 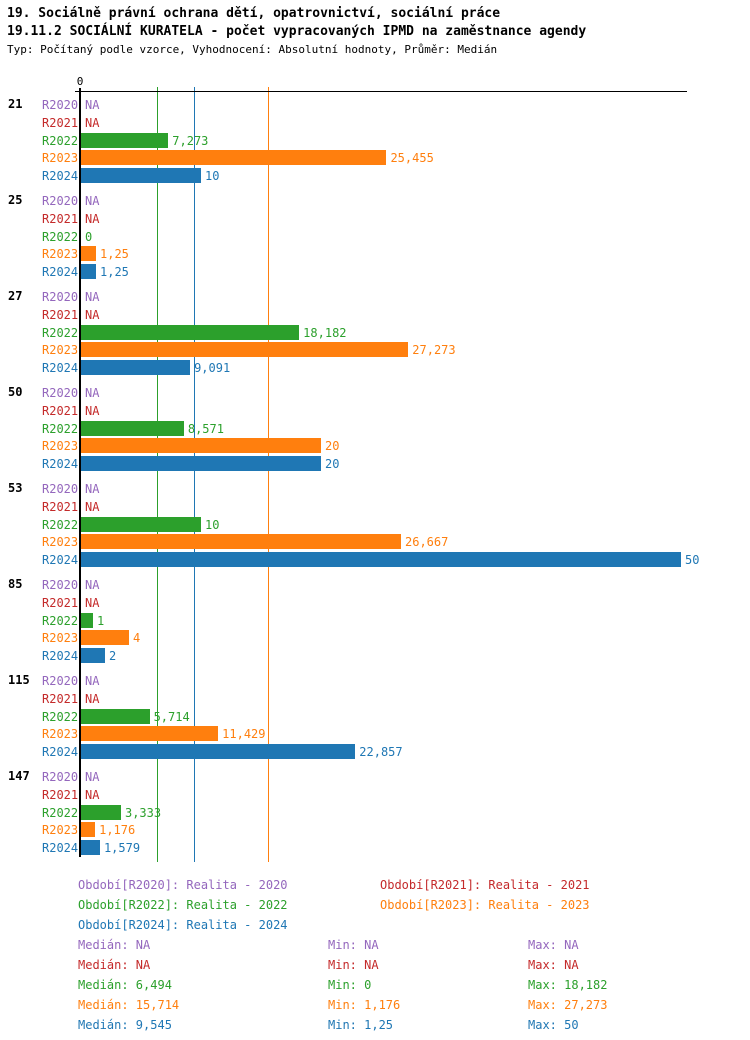 I want to click on legend-item-r2021: Období[R2021]: Realita - 2021, so click(x=485, y=885).